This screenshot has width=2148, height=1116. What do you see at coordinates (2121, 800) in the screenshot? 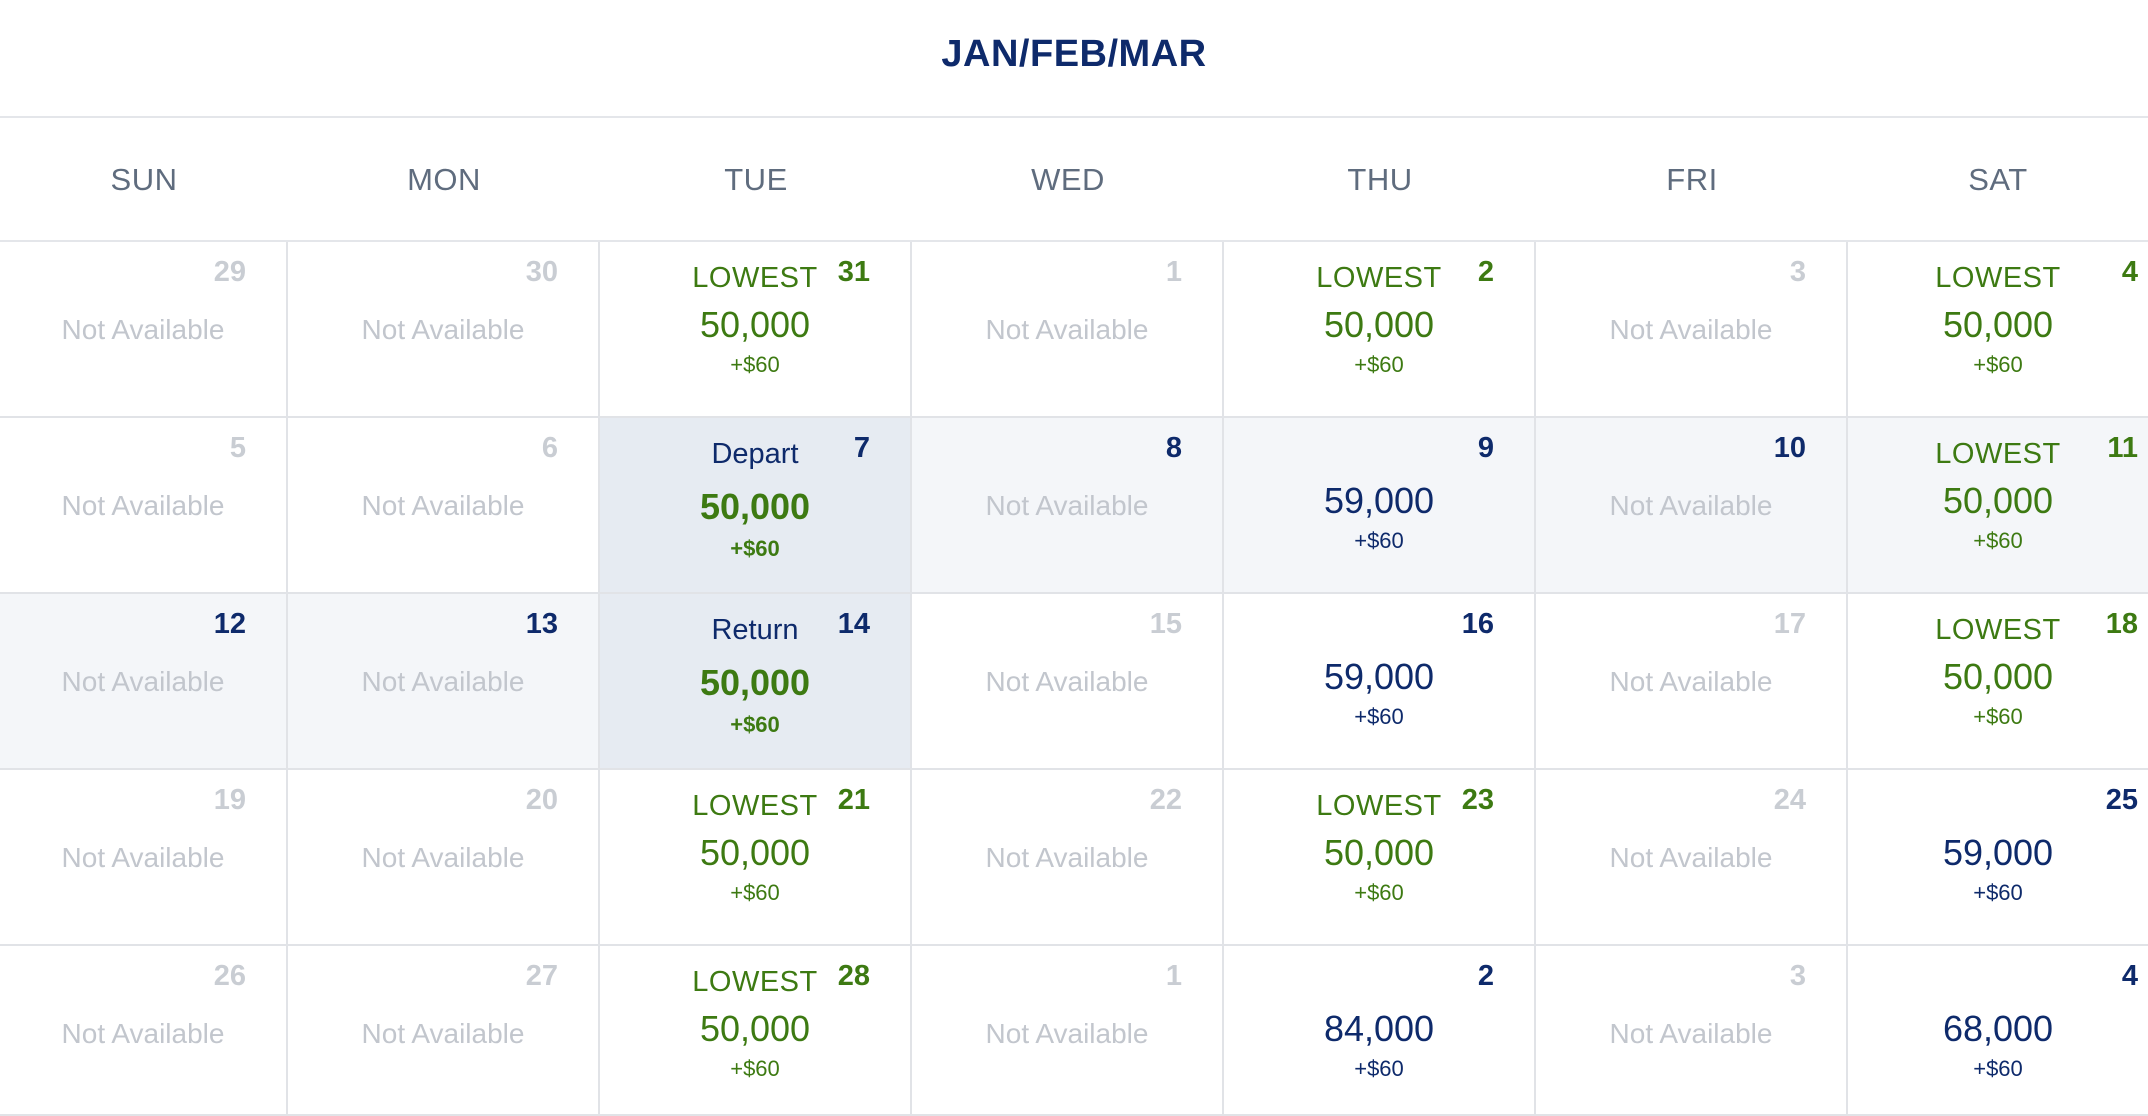
I see `day-number: 25` at bounding box center [2121, 800].